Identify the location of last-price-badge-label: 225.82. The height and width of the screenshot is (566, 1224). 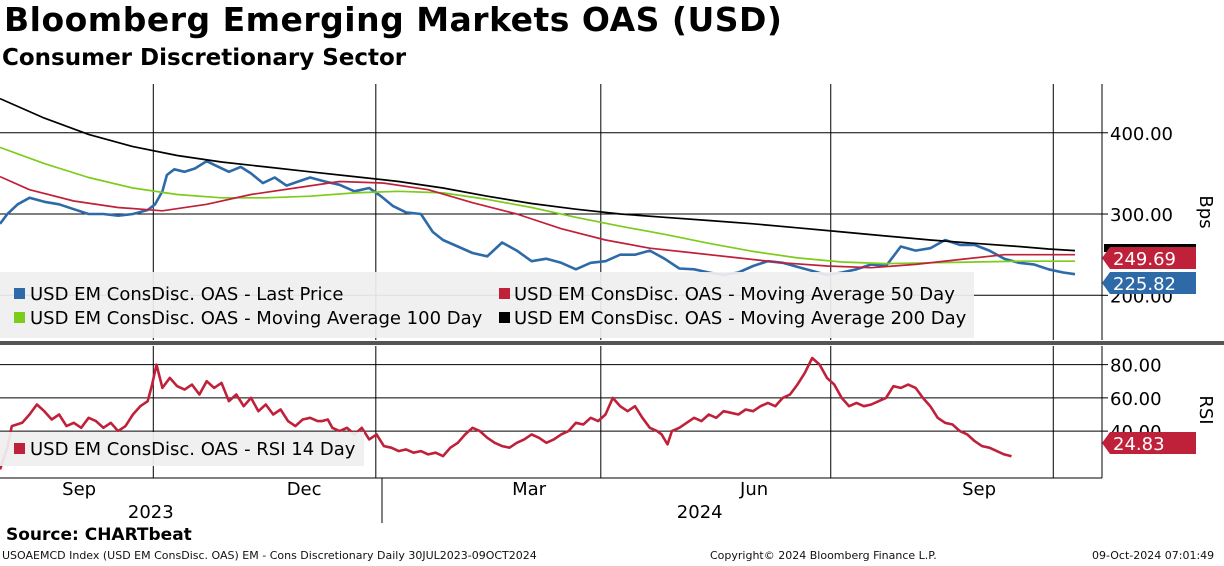
(1144, 284).